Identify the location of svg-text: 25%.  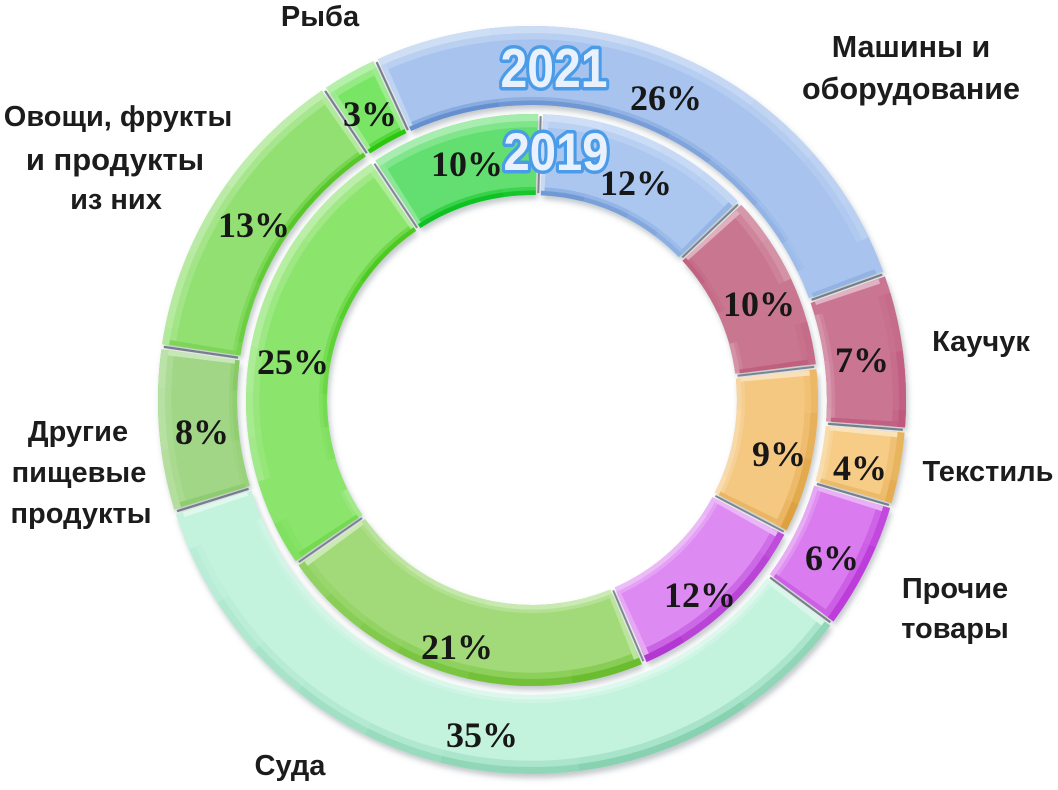
(293, 362).